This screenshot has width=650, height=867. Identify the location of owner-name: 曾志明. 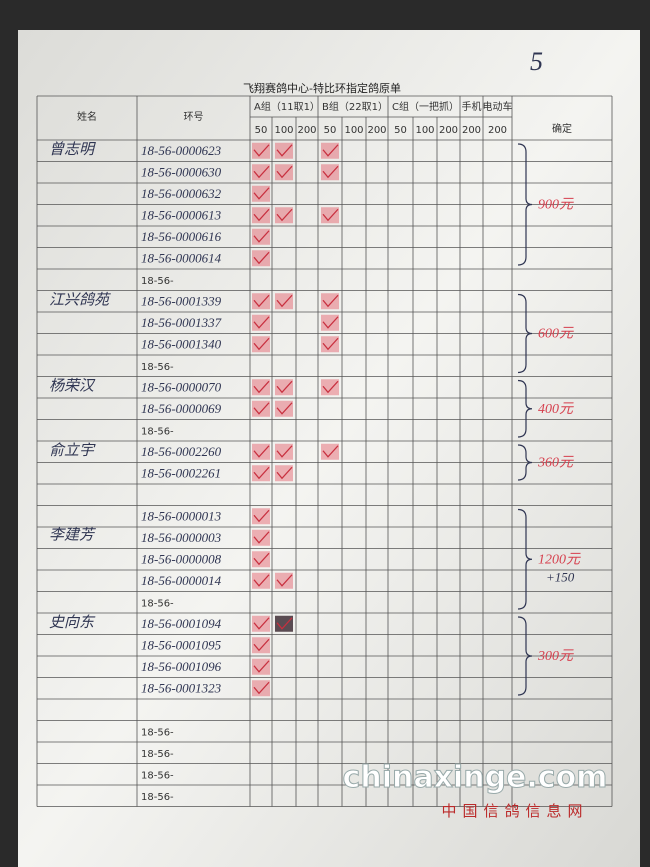
(72, 149).